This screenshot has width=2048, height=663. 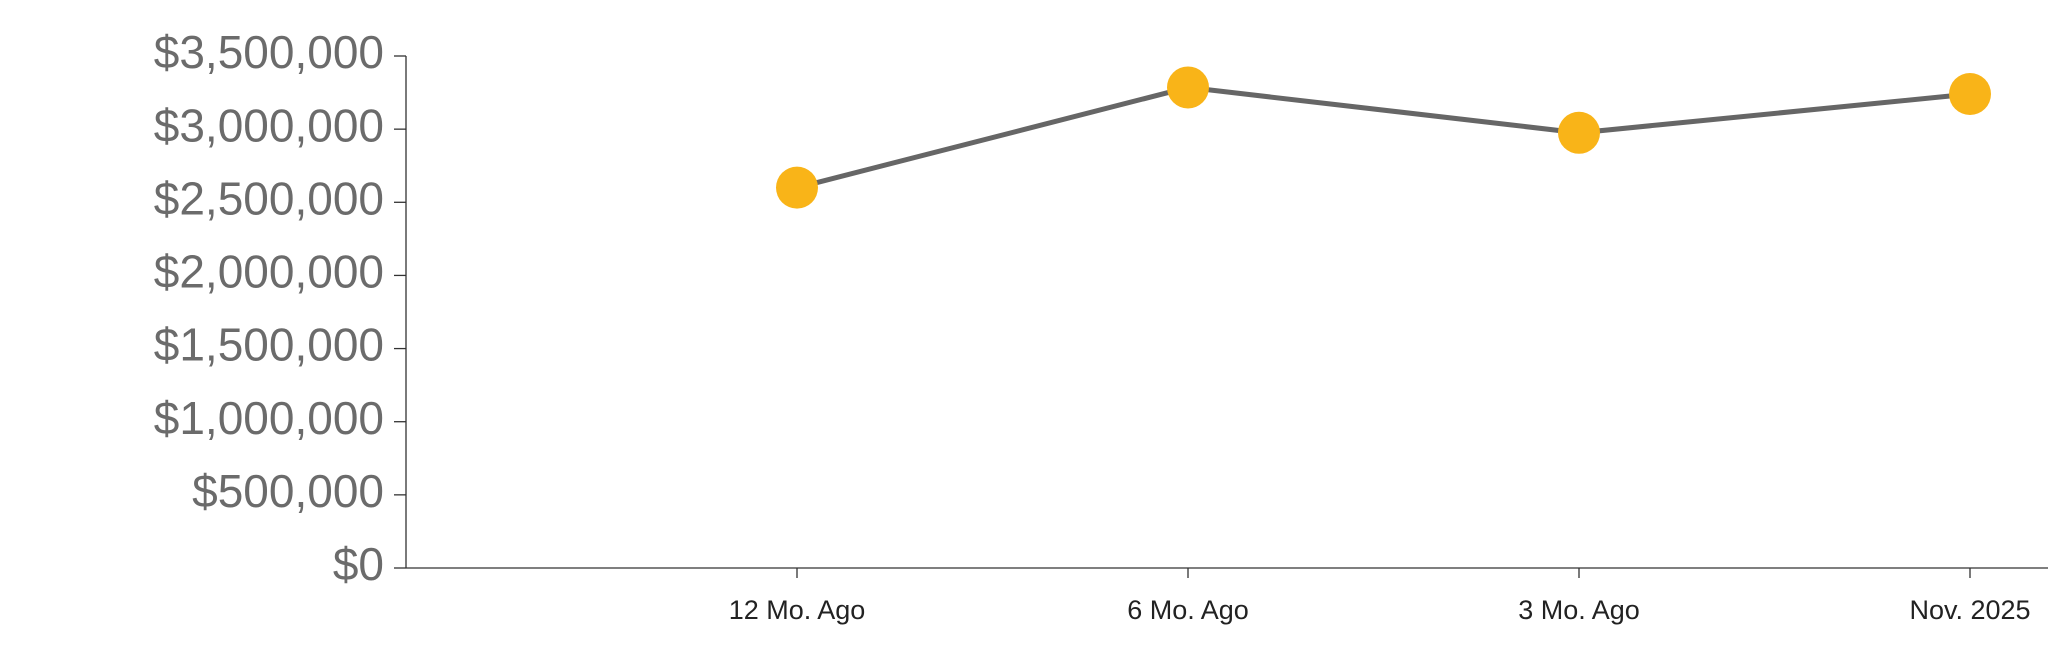 What do you see at coordinates (269, 125) in the screenshot?
I see `y-tick-label: $3,000,000` at bounding box center [269, 125].